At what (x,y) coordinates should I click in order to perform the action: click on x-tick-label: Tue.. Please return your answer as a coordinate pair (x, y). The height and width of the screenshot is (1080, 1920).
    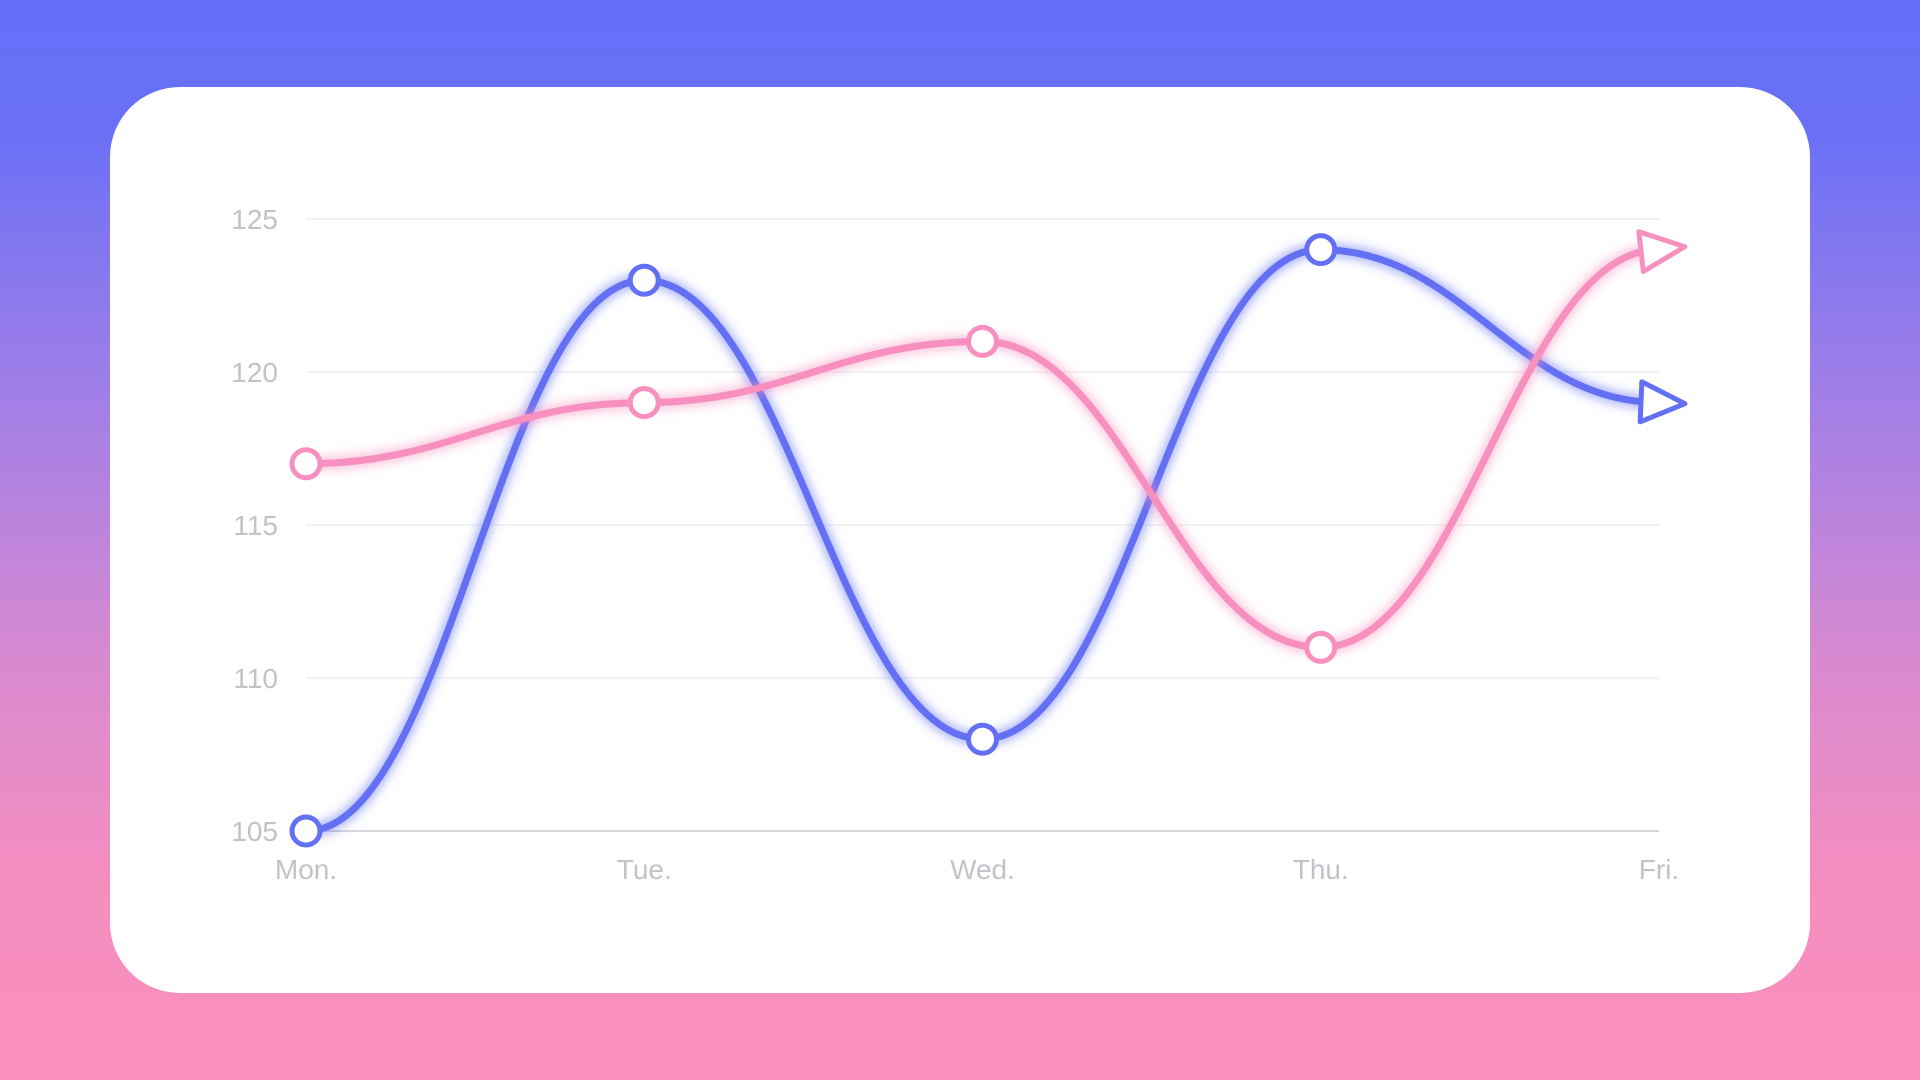
    Looking at the image, I should click on (644, 869).